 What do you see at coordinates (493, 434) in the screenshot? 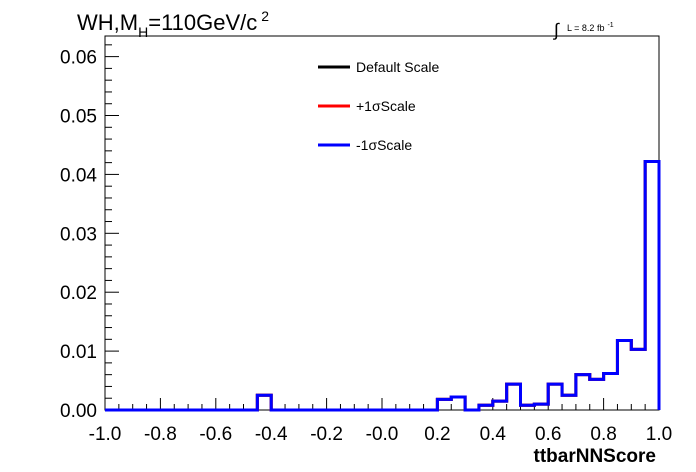
I see `x-tick-label: 0.4` at bounding box center [493, 434].